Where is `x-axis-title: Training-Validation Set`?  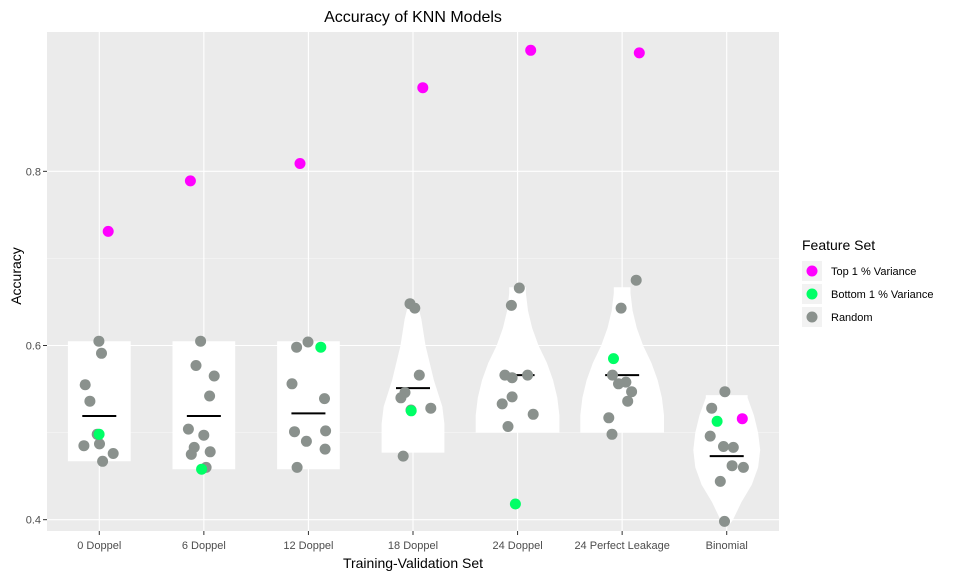
x-axis-title: Training-Validation Set is located at coordinates (413, 563).